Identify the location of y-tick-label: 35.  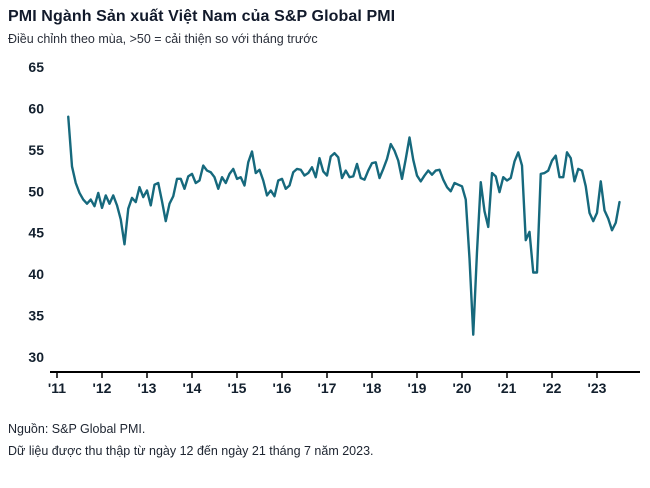
(36, 316).